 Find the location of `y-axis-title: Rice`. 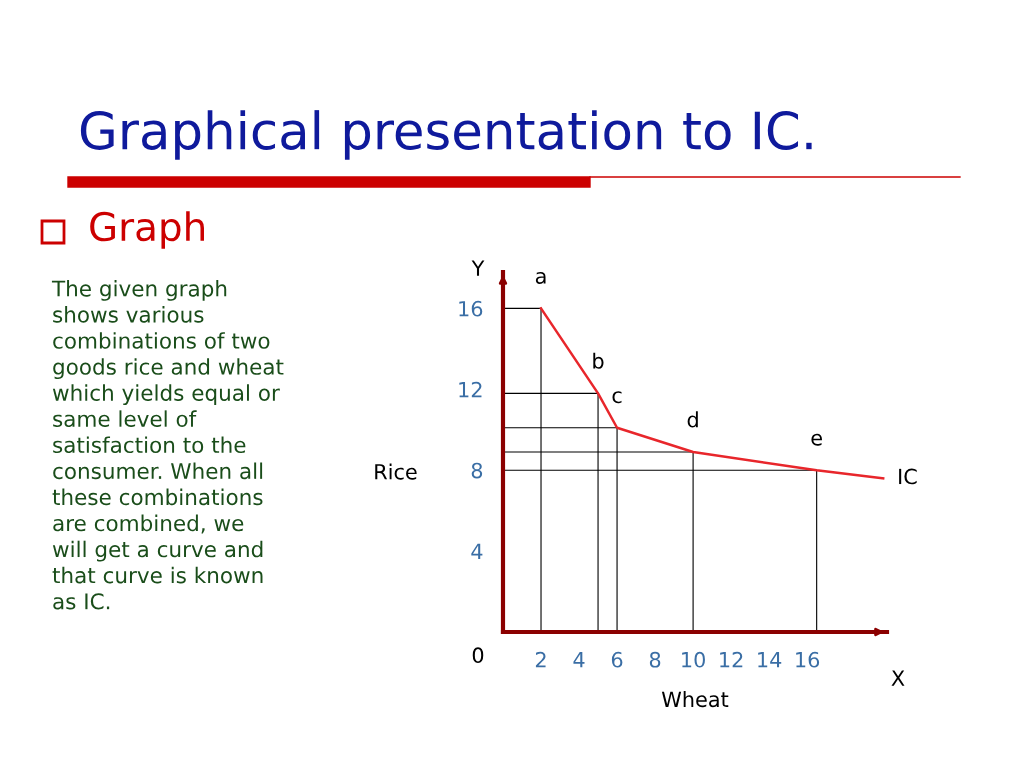

y-axis-title: Rice is located at coordinates (396, 471).